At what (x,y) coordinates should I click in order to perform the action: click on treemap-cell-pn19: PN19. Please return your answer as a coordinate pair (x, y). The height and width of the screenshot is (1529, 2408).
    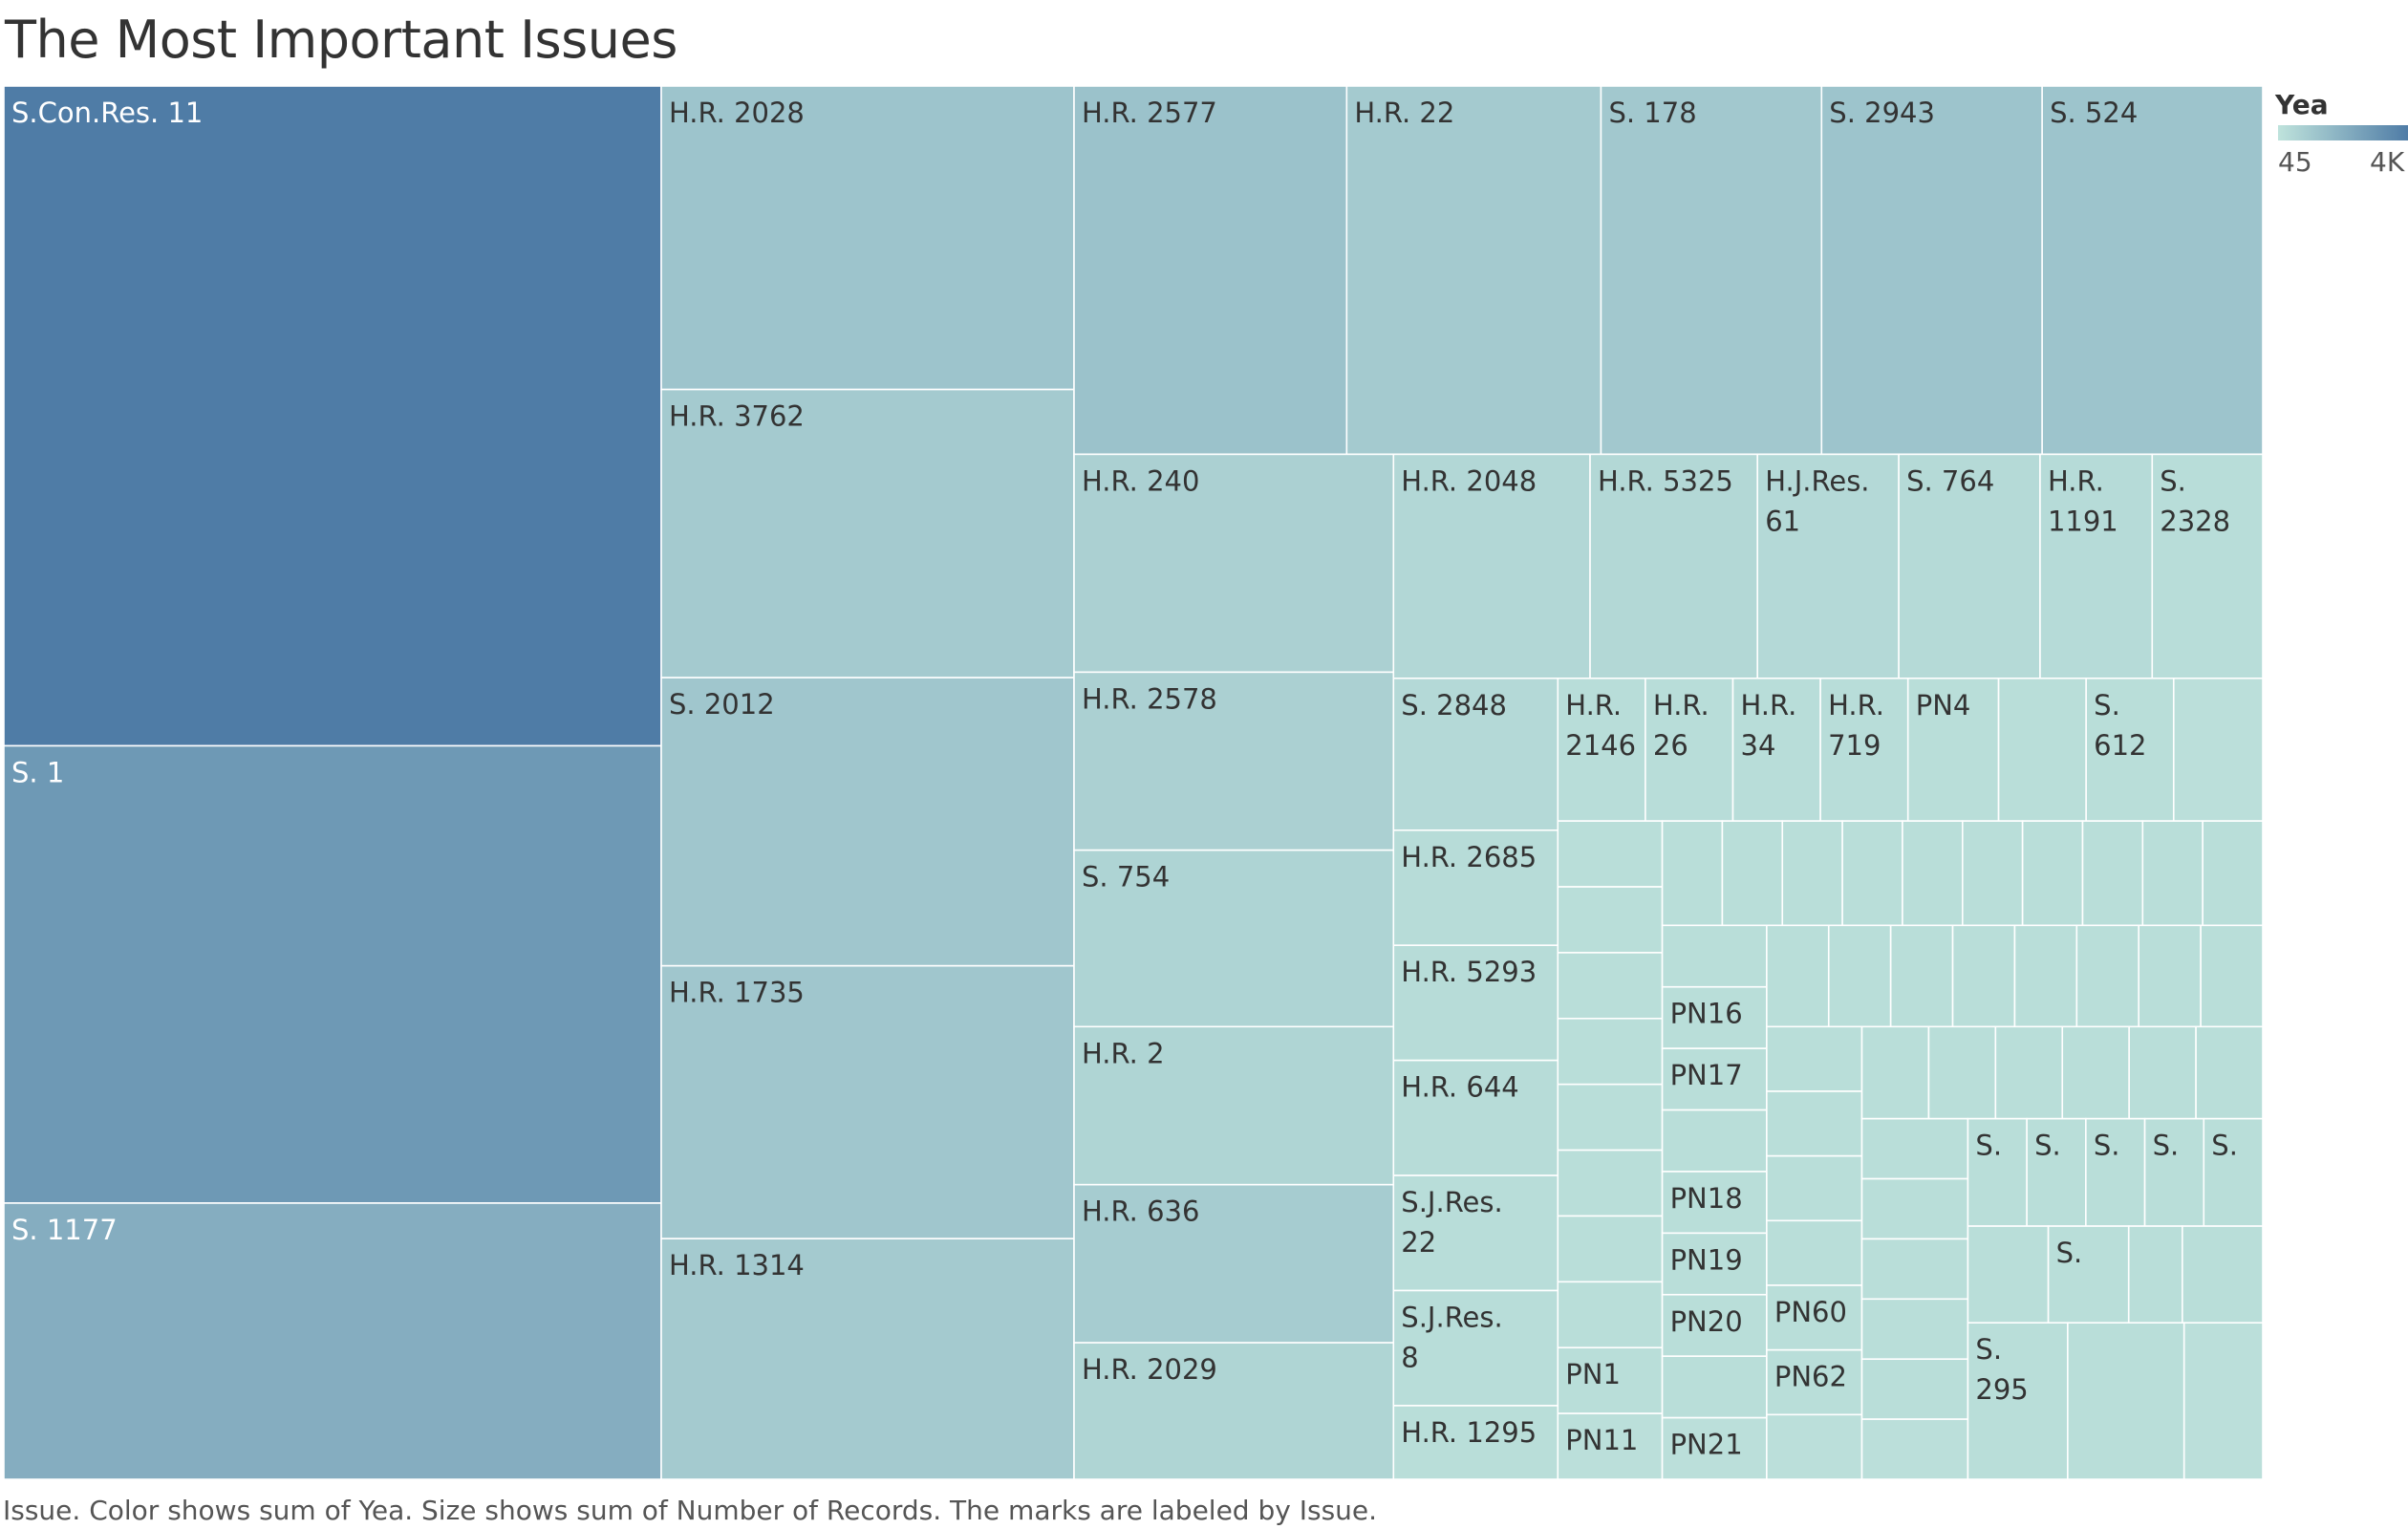
    Looking at the image, I should click on (1715, 1264).